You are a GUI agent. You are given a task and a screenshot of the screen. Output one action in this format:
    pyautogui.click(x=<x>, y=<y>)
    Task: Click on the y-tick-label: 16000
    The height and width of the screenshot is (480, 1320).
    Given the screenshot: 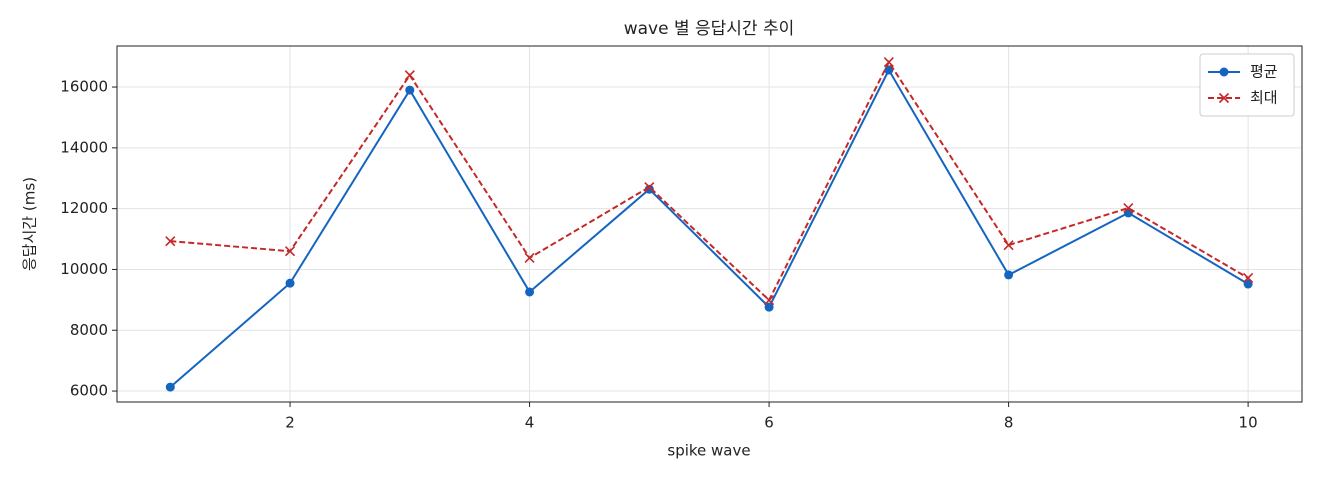 What is the action you would take?
    pyautogui.click(x=84, y=87)
    